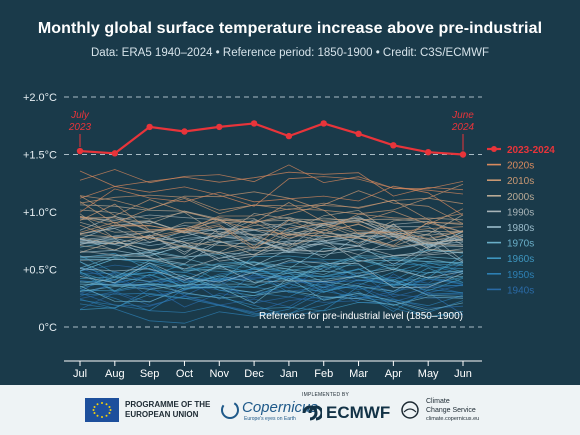  I want to click on legend-label: 1950s, so click(520, 275).